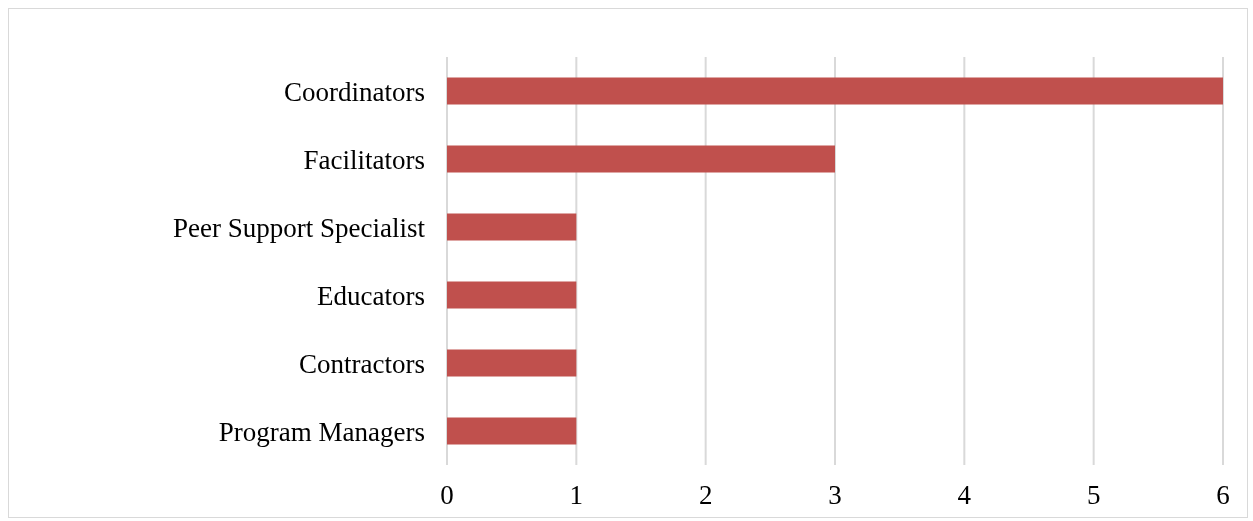 The width and height of the screenshot is (1253, 521). Describe the element at coordinates (362, 363) in the screenshot. I see `y-tick-label: Contractors` at that location.